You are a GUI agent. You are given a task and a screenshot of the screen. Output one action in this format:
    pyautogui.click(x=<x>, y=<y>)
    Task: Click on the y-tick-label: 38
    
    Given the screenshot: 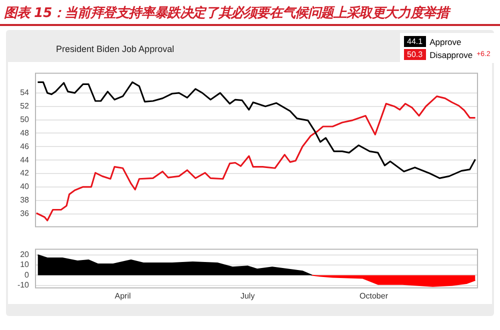 What is the action you would take?
    pyautogui.click(x=25, y=200)
    